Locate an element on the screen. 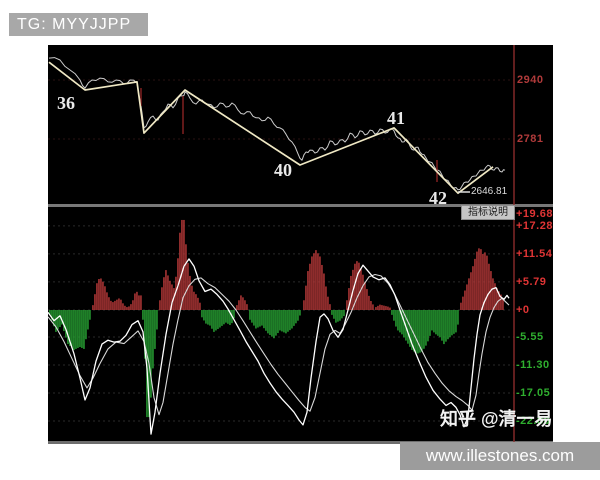 The image size is (600, 480). indicator-help-button: 指标说明 is located at coordinates (488, 212).